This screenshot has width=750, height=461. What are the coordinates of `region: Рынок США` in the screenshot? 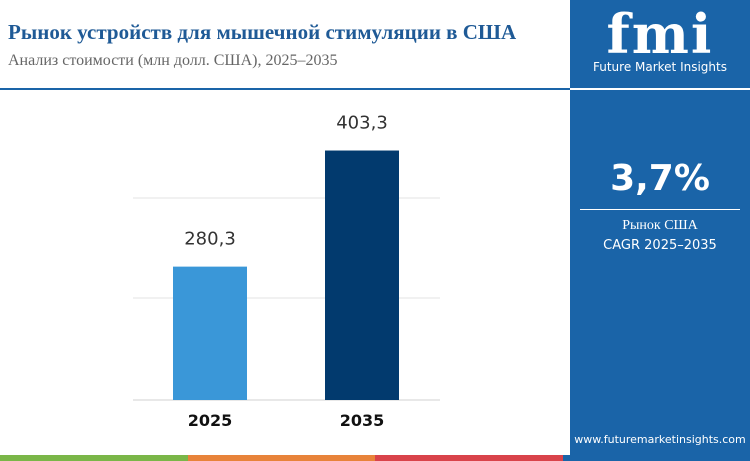 It's located at (660, 225).